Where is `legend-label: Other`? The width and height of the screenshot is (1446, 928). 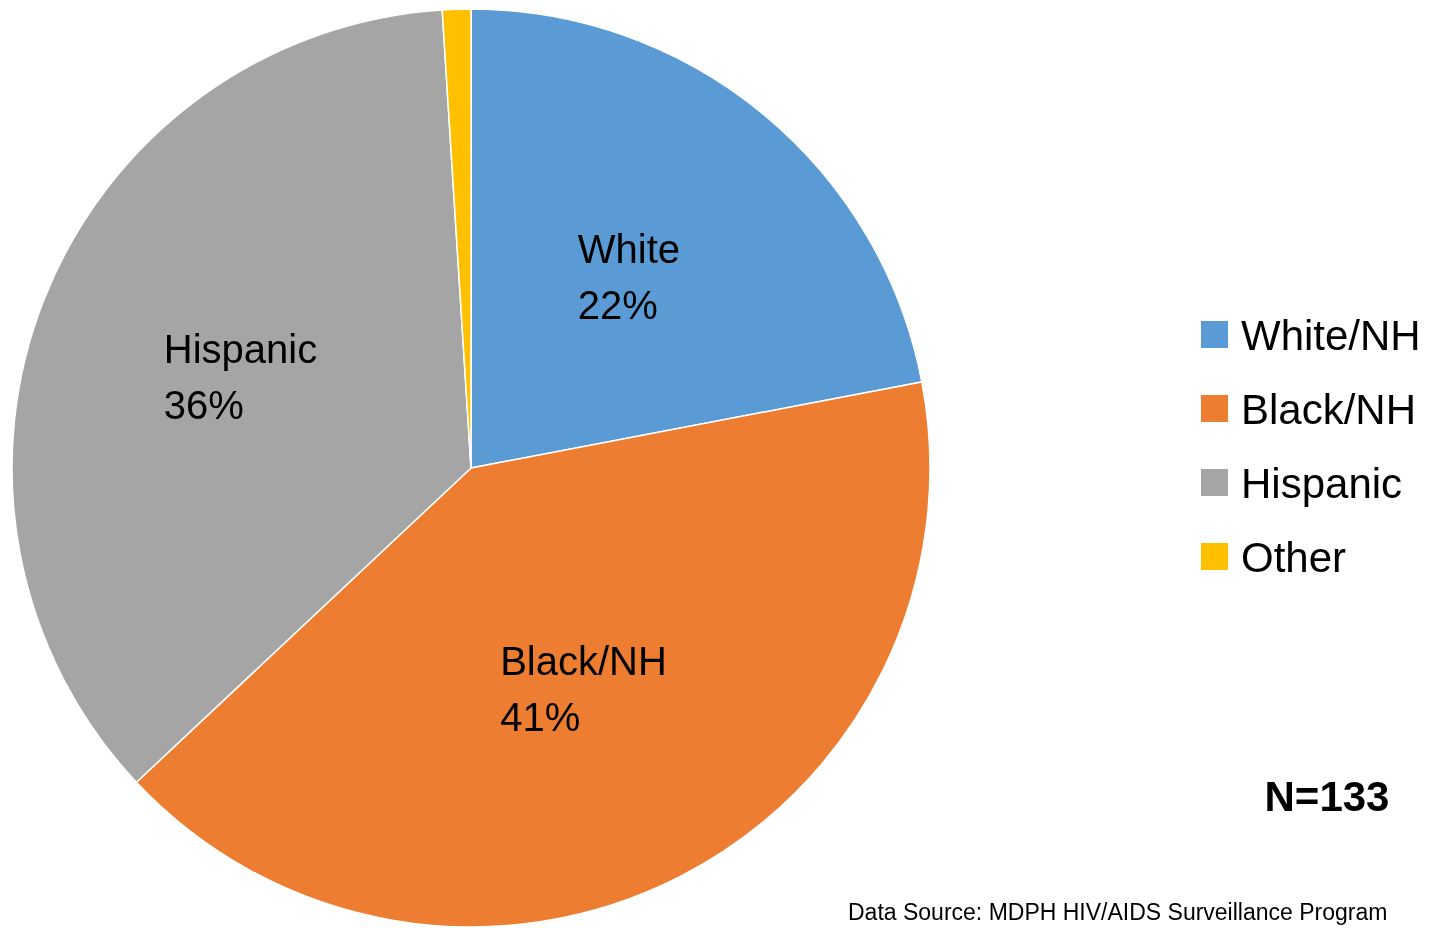 legend-label: Other is located at coordinates (1294, 557).